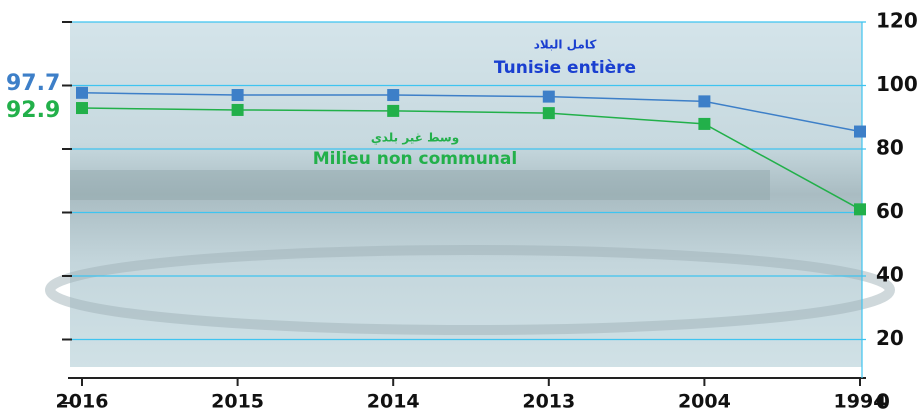  What do you see at coordinates (890, 275) in the screenshot?
I see `y-tick-label: 40` at bounding box center [890, 275].